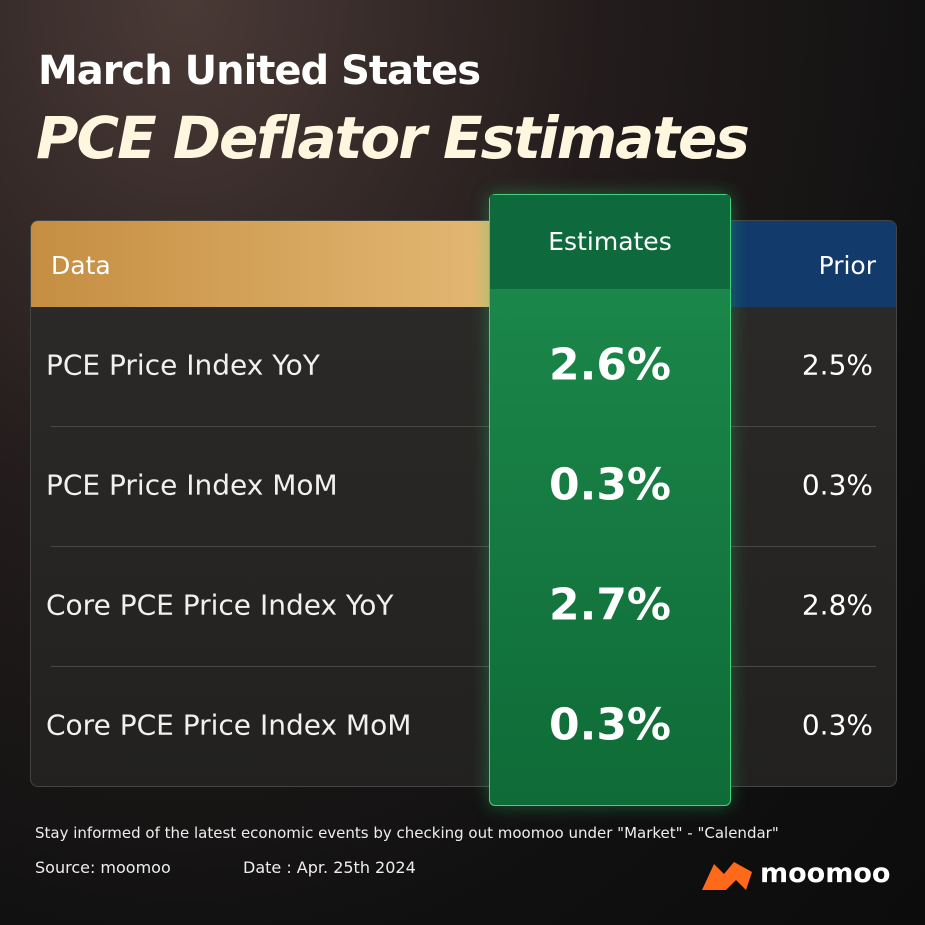 Image resolution: width=925 pixels, height=925 pixels. I want to click on row-label: Core PCE Price Index MoM, so click(229, 725).